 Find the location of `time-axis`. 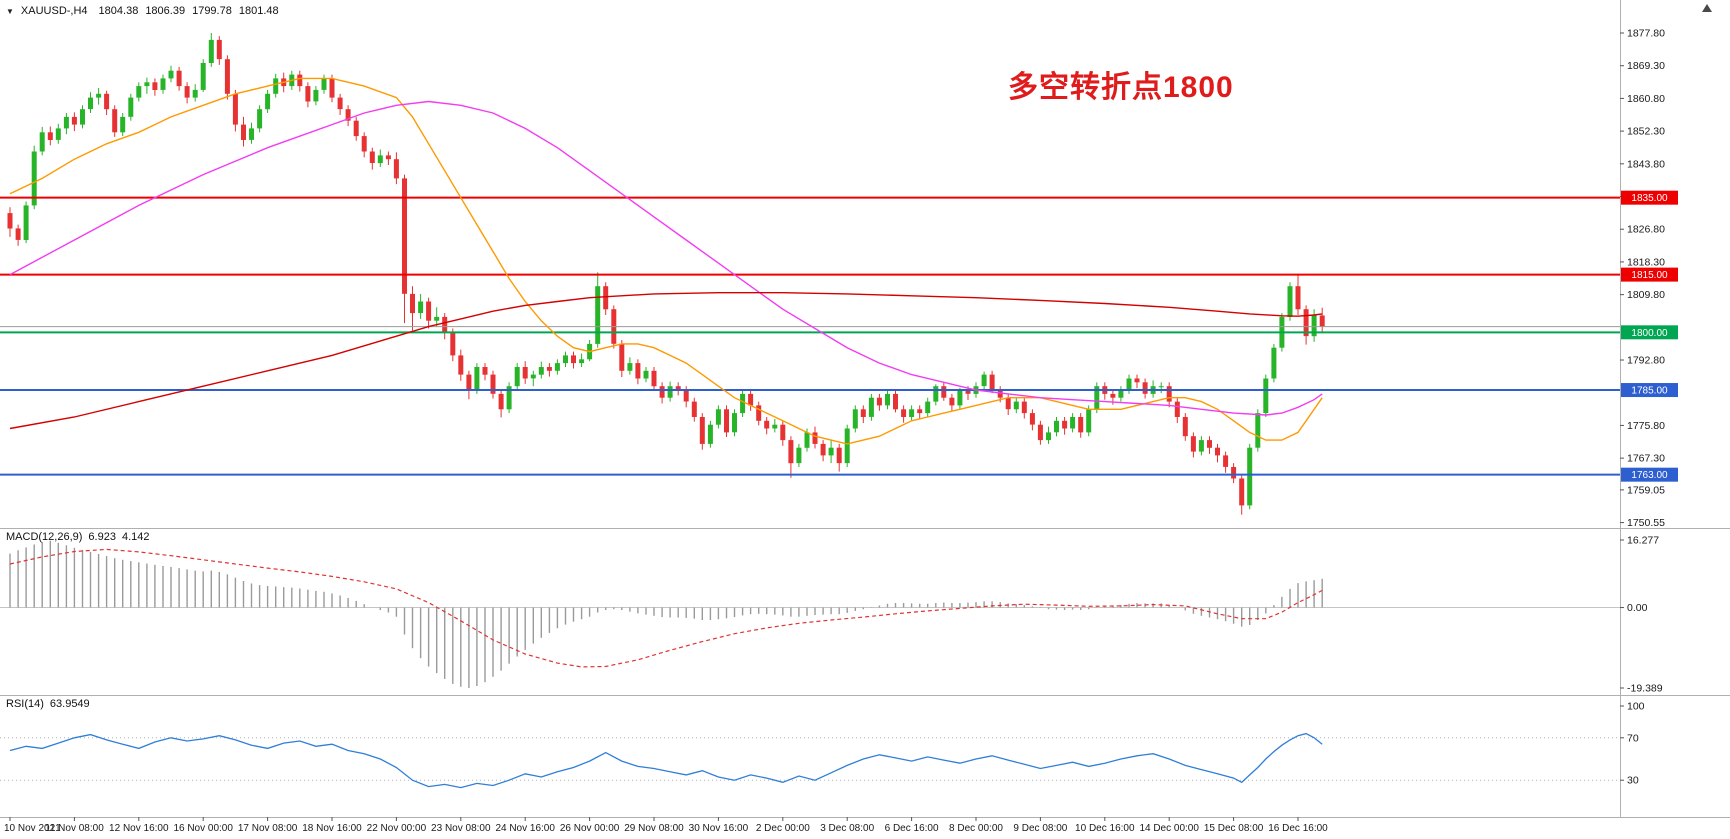

time-axis is located at coordinates (865, 828).